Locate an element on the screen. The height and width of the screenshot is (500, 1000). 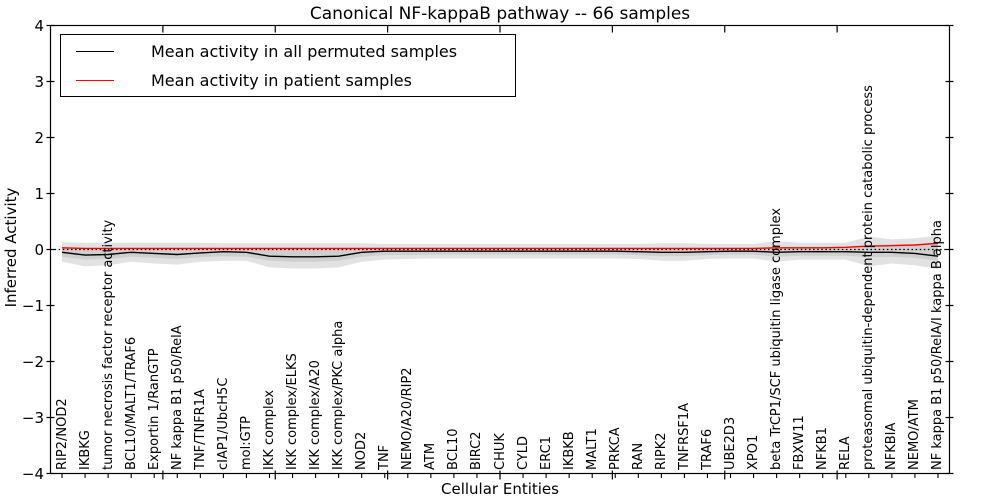
x-tick-label: NFKBIA is located at coordinates (892, 446).